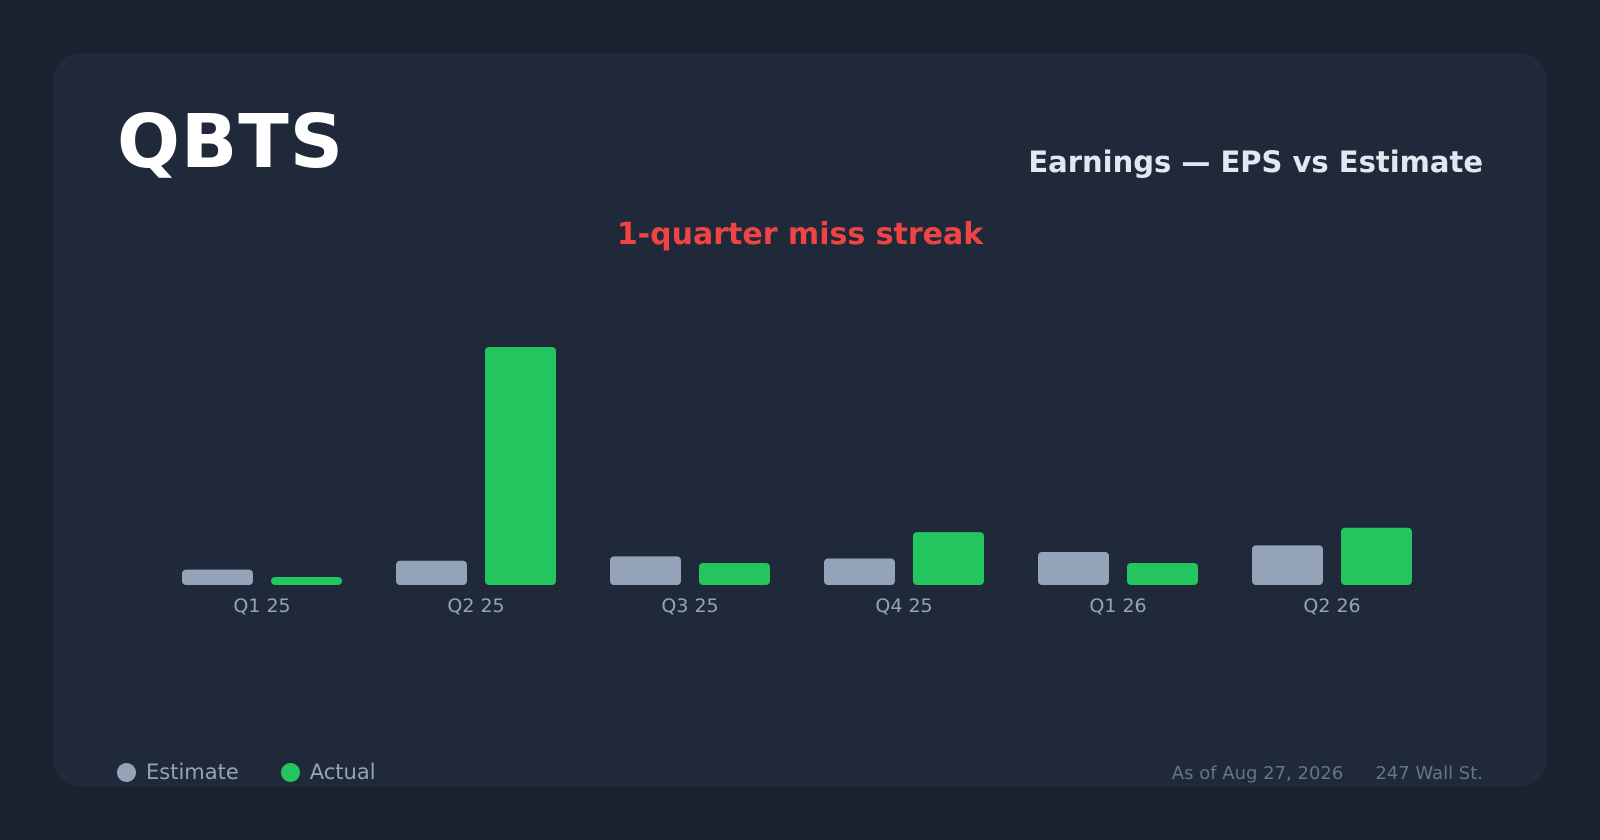 This screenshot has width=1600, height=840. I want to click on estimate-swatch-icon, so click(126, 772).